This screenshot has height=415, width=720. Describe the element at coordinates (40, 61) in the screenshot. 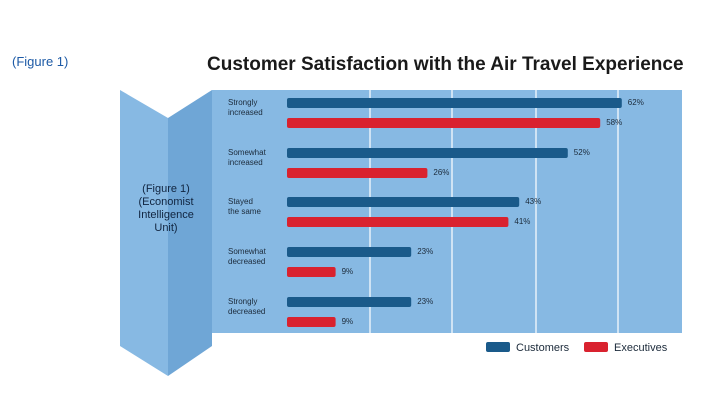

I see `figure-tag: (Figure 1)` at that location.